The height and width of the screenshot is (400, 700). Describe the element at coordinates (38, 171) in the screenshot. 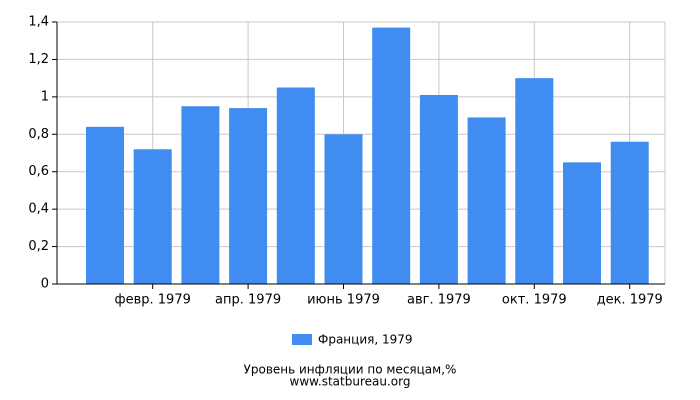

I see `y-tick-label: 0,6` at that location.